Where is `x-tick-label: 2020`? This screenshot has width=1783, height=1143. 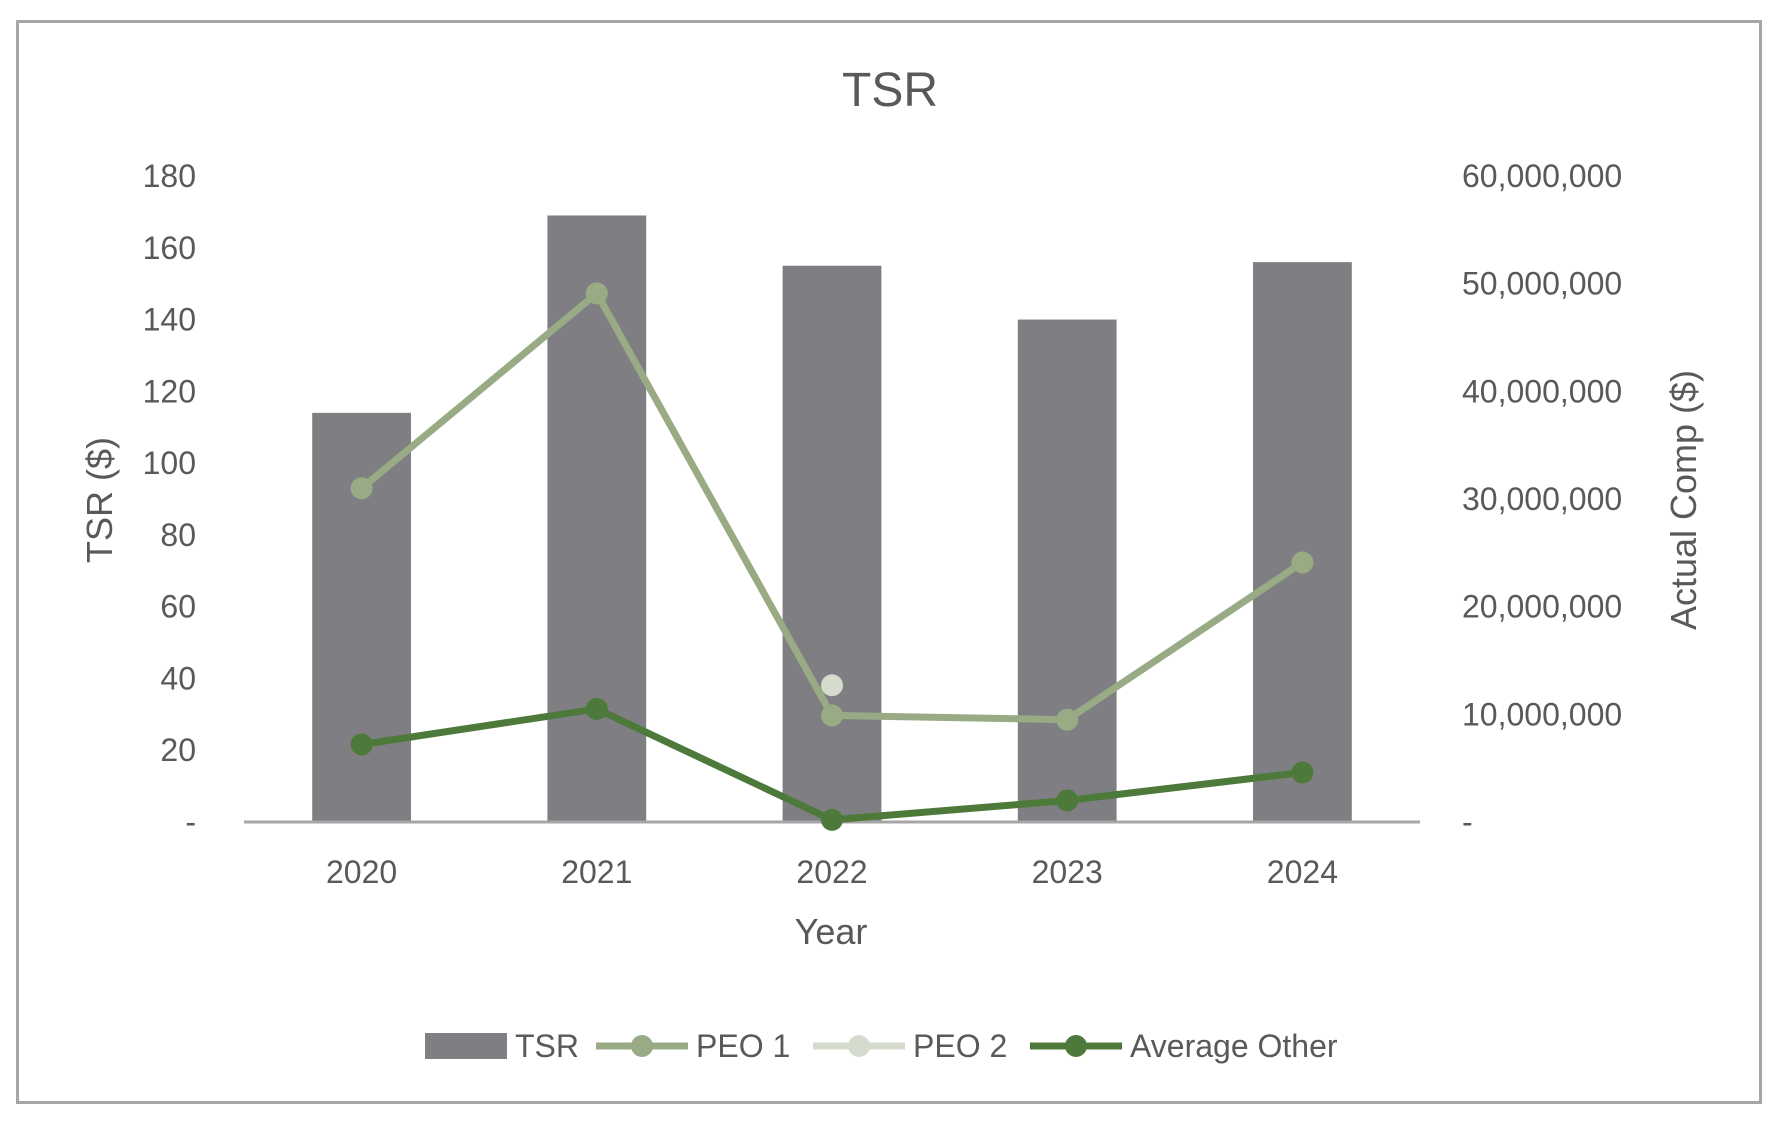
x-tick-label: 2020 is located at coordinates (361, 872).